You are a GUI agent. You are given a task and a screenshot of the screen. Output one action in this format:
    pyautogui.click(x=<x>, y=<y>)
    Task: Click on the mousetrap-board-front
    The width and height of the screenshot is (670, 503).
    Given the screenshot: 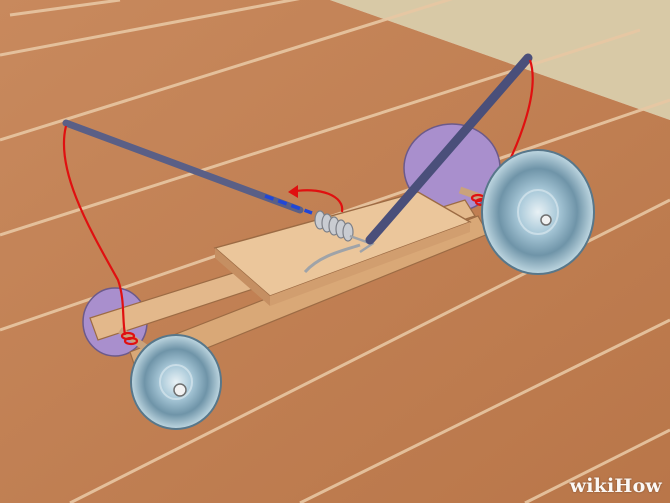 What is the action you would take?
    pyautogui.click(x=370, y=264)
    